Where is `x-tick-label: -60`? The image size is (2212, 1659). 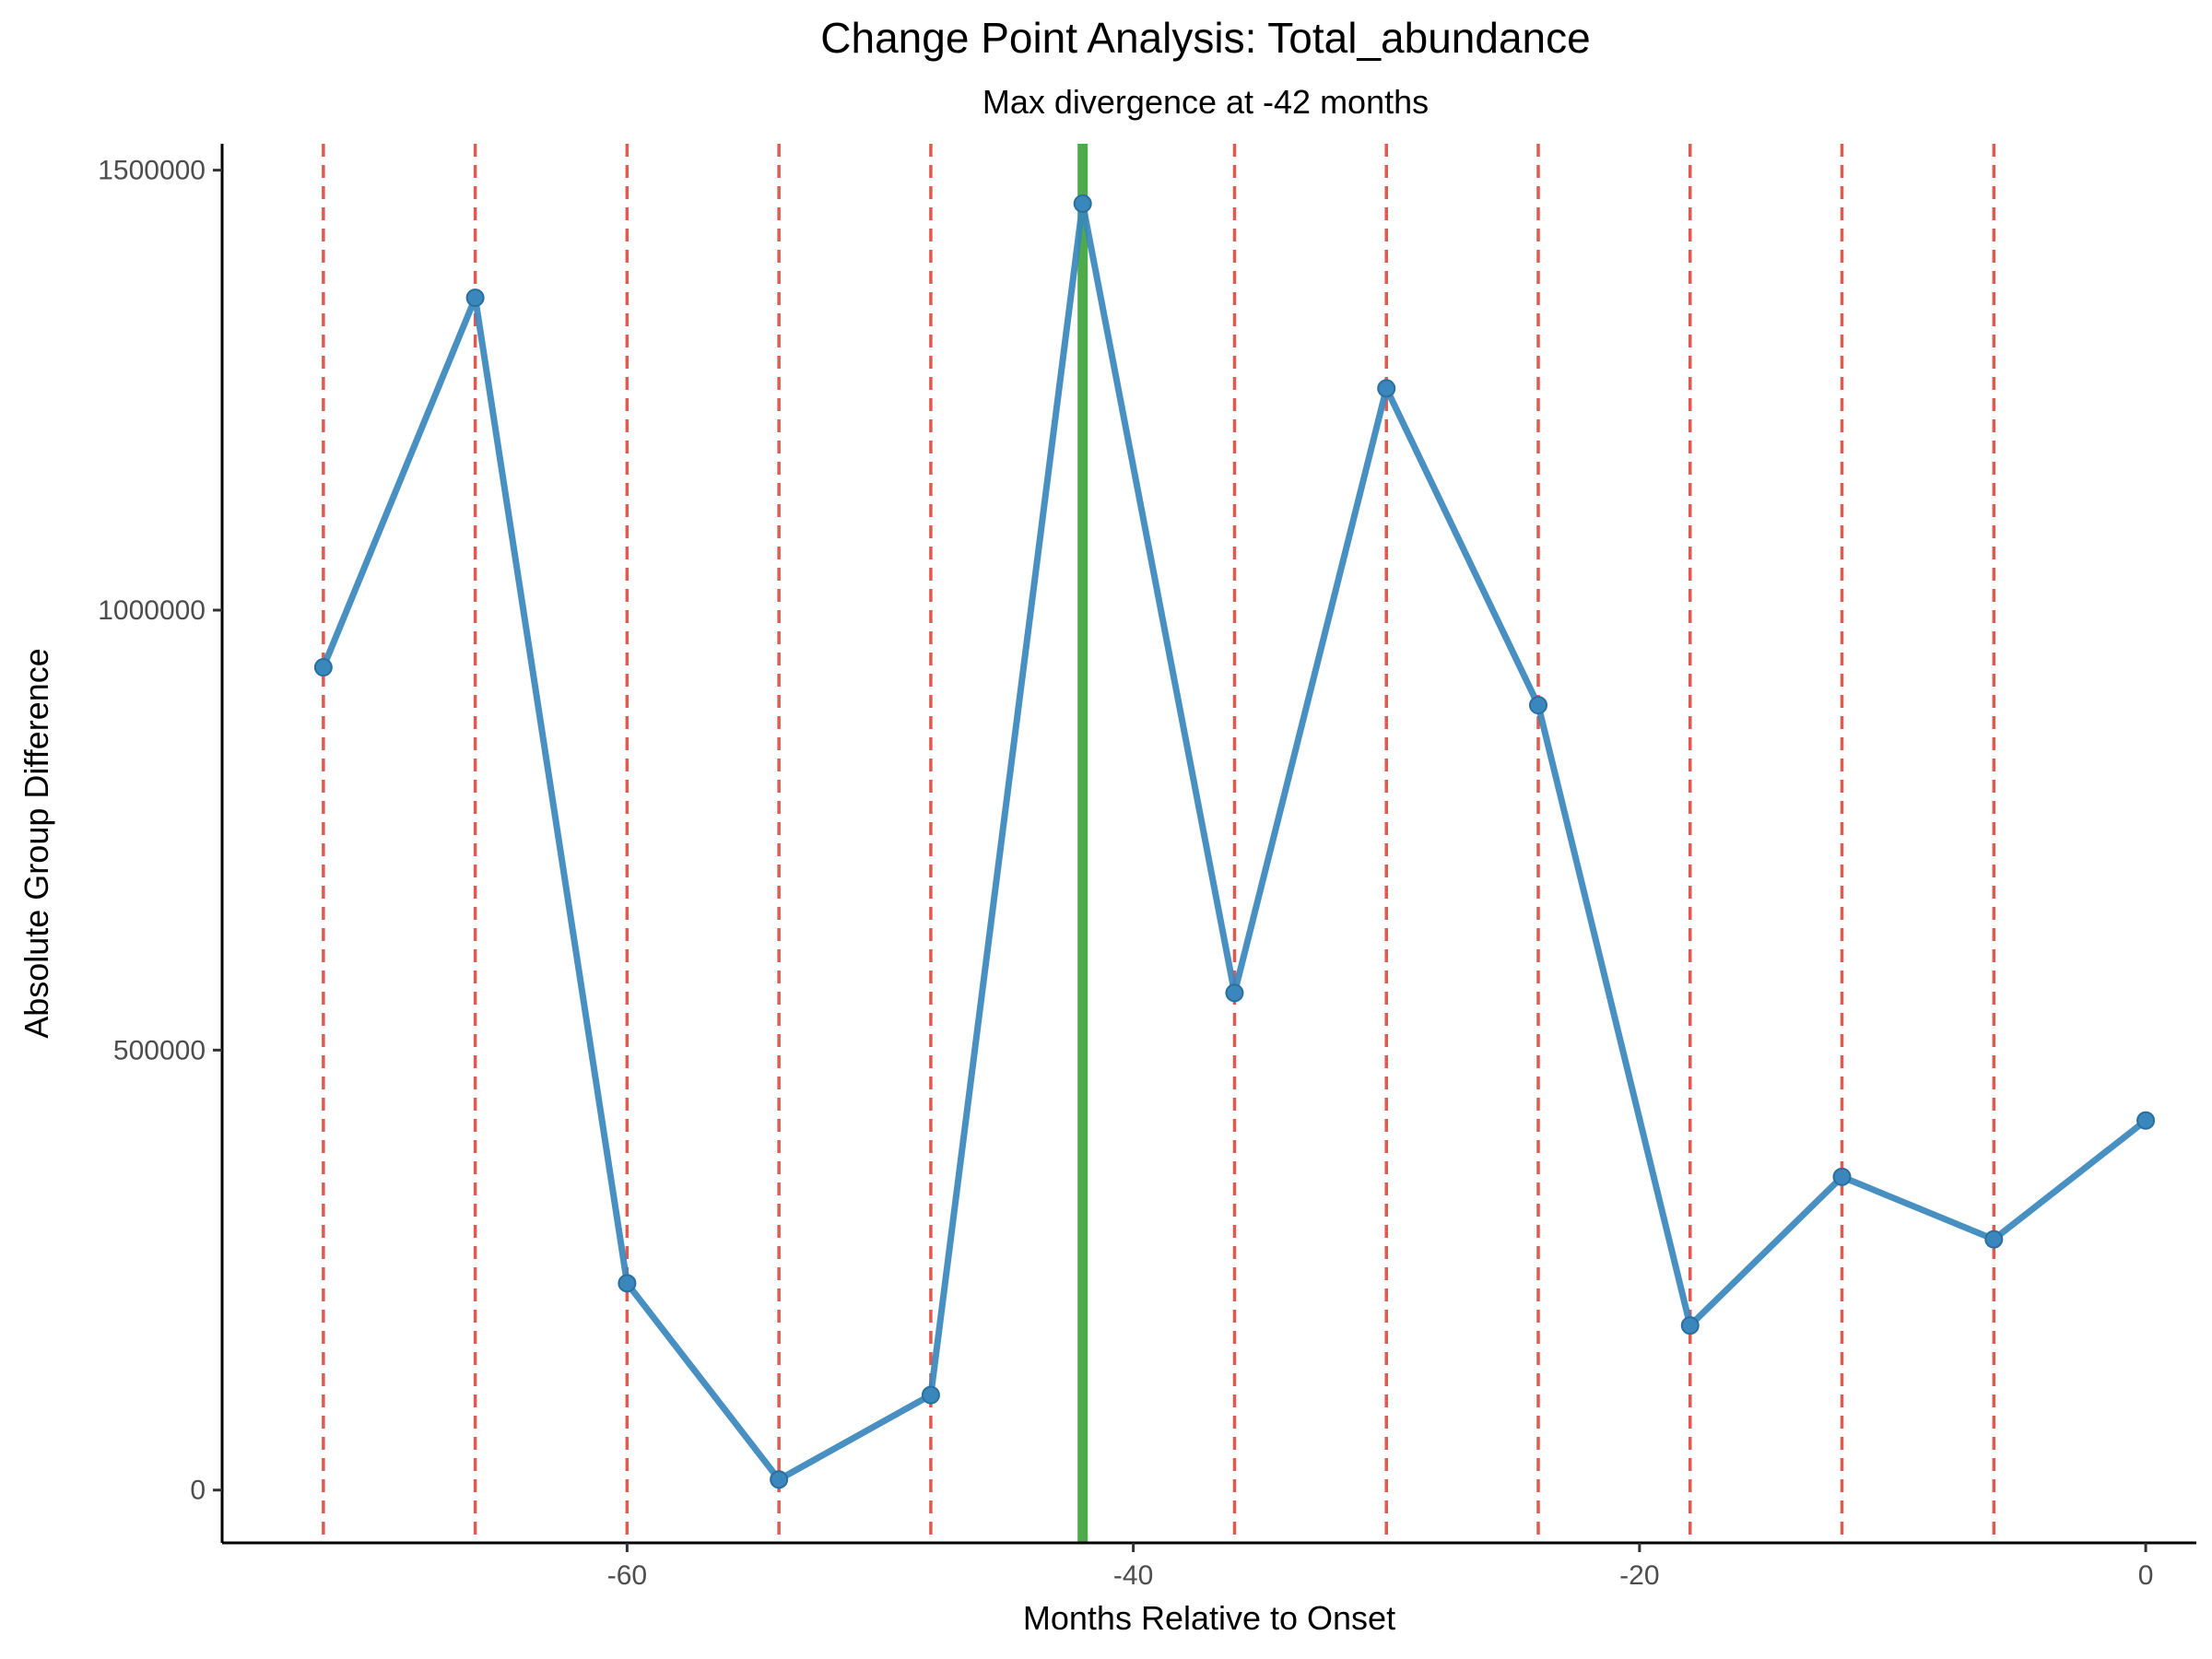 x-tick-label: -60 is located at coordinates (627, 1575).